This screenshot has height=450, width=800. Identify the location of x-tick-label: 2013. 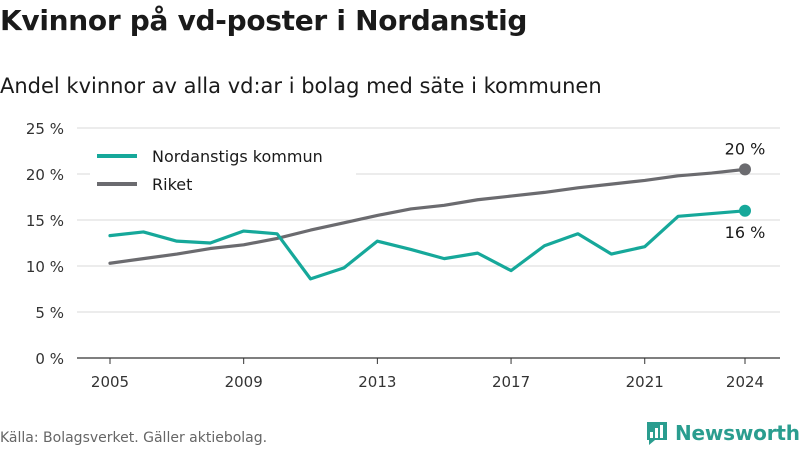
(377, 382).